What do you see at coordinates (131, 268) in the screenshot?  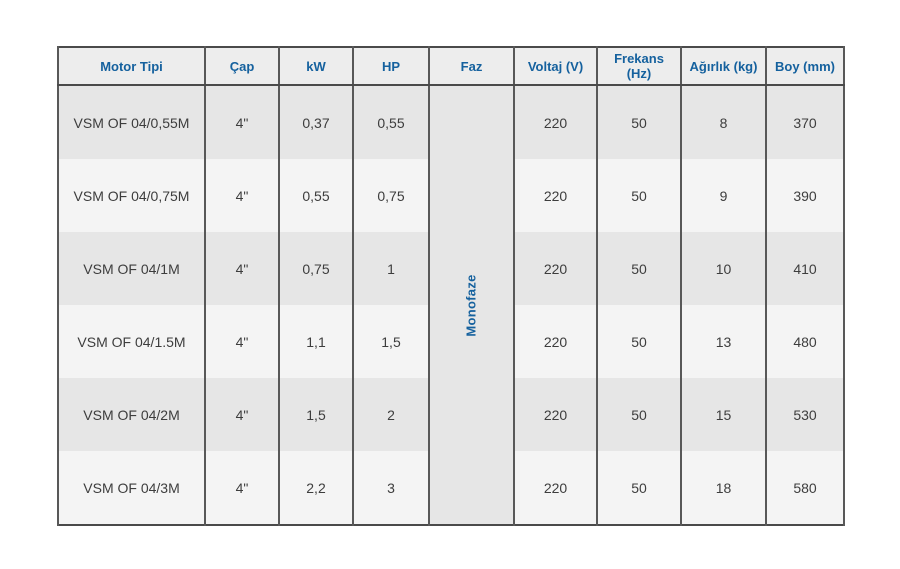 I see `cell-motor-tipi: VSM OF 04/1M` at bounding box center [131, 268].